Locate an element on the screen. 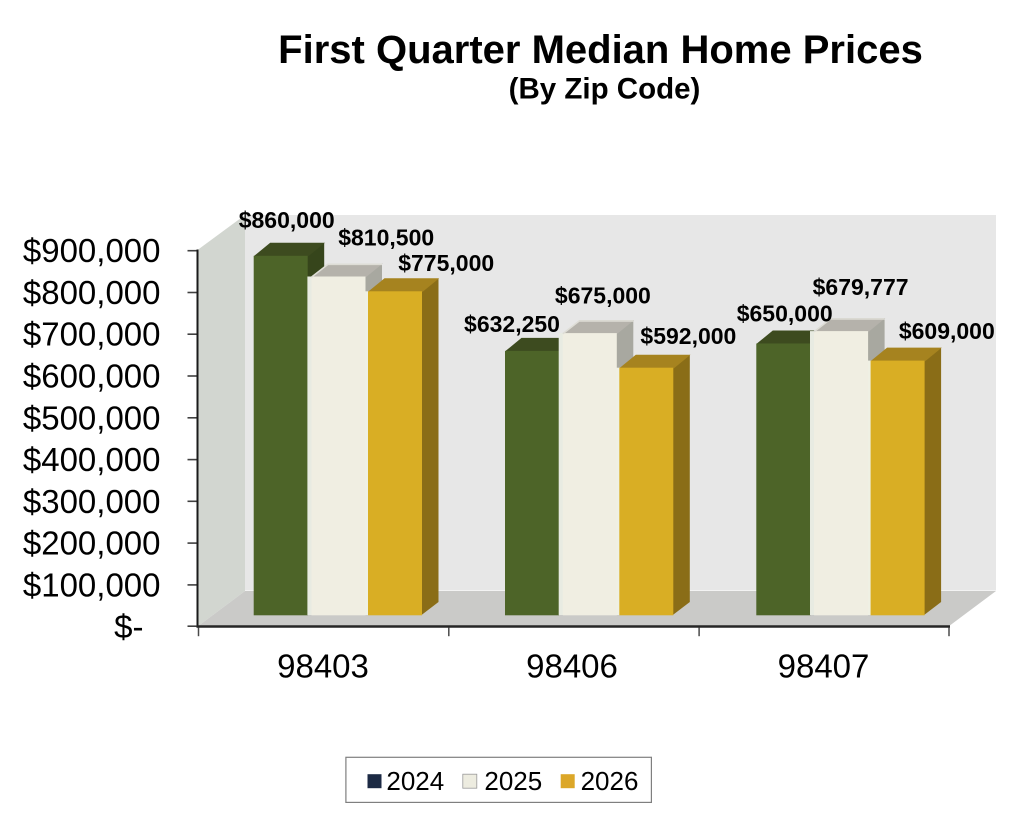  svg-text: $810,500 is located at coordinates (386, 237).